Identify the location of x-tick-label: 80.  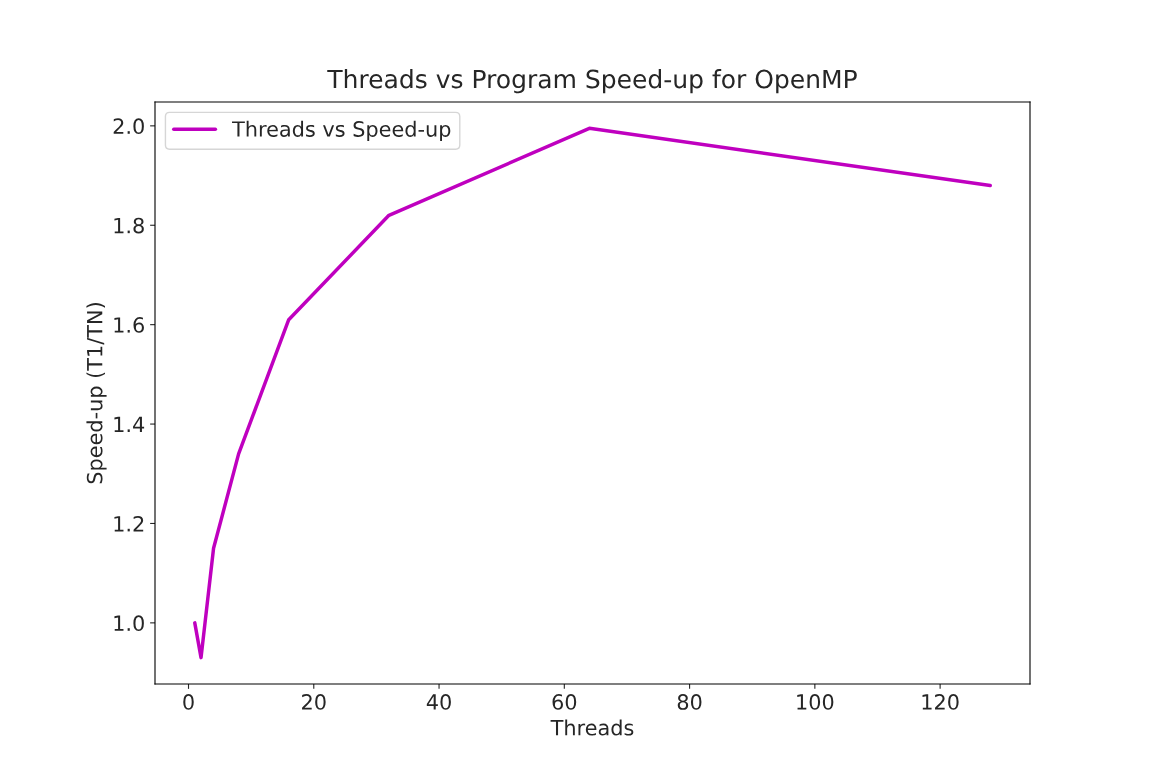
(689, 702).